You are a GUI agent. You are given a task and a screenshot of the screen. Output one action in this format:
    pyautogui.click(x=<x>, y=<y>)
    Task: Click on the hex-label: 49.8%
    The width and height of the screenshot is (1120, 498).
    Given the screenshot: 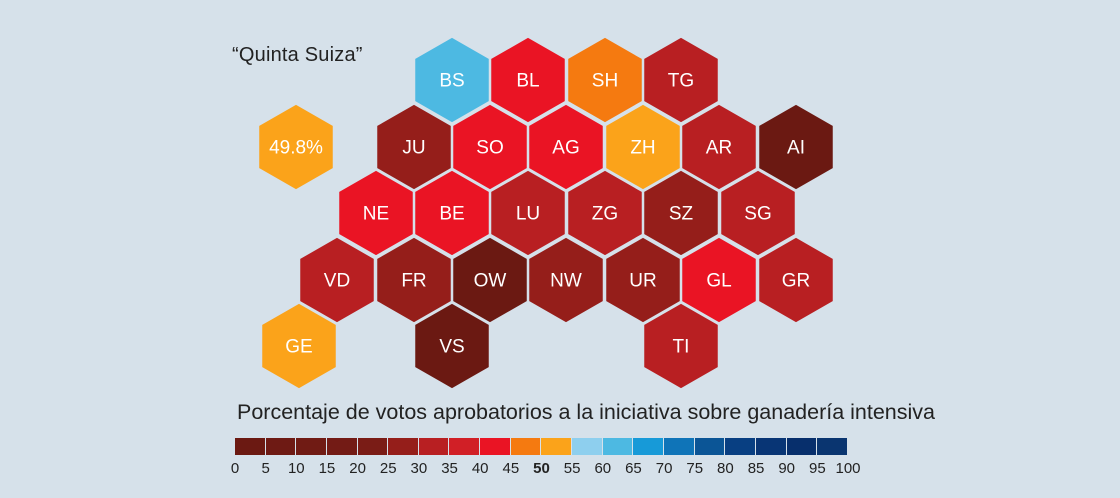 What is the action you would take?
    pyautogui.click(x=296, y=148)
    